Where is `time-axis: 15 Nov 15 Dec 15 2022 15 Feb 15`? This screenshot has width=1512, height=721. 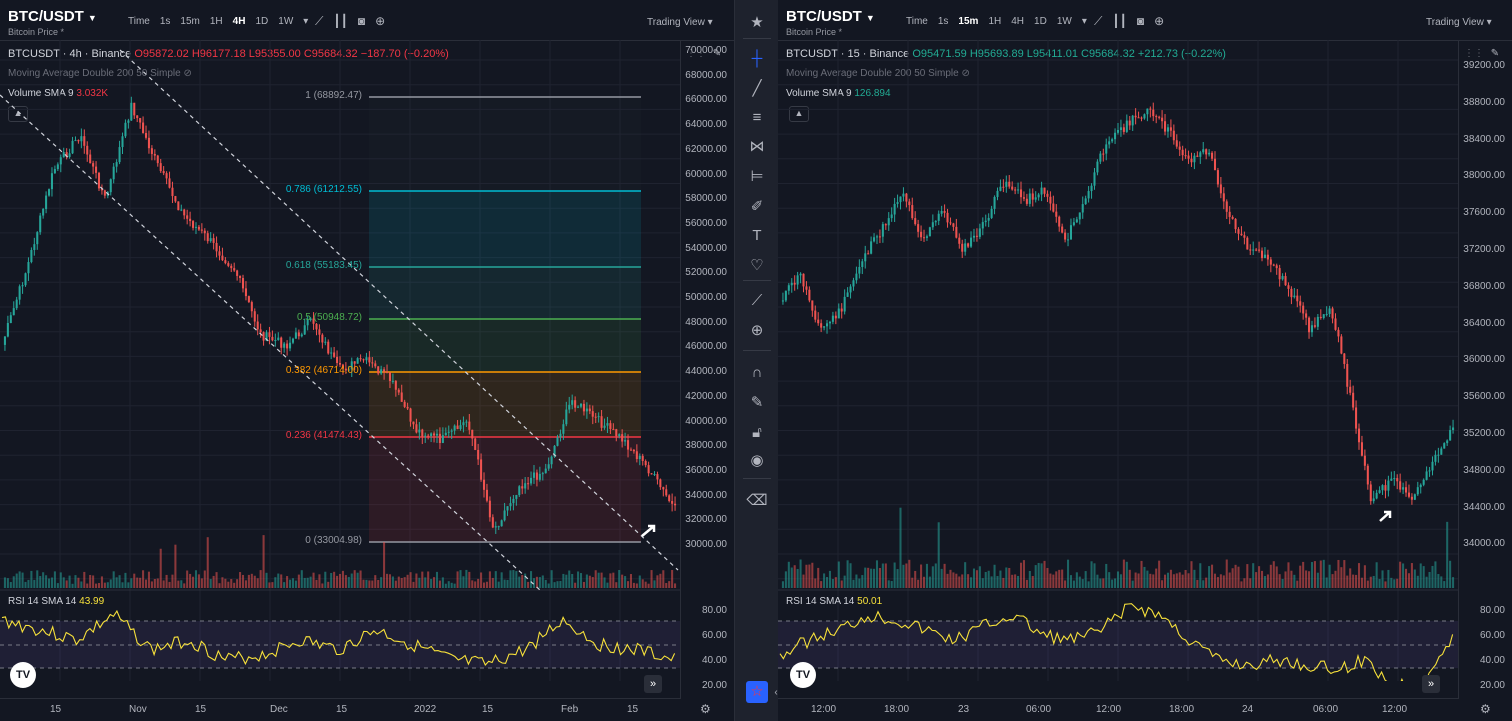 time-axis: 15 Nov 15 Dec 15 2022 15 Feb 15 is located at coordinates (340, 709).